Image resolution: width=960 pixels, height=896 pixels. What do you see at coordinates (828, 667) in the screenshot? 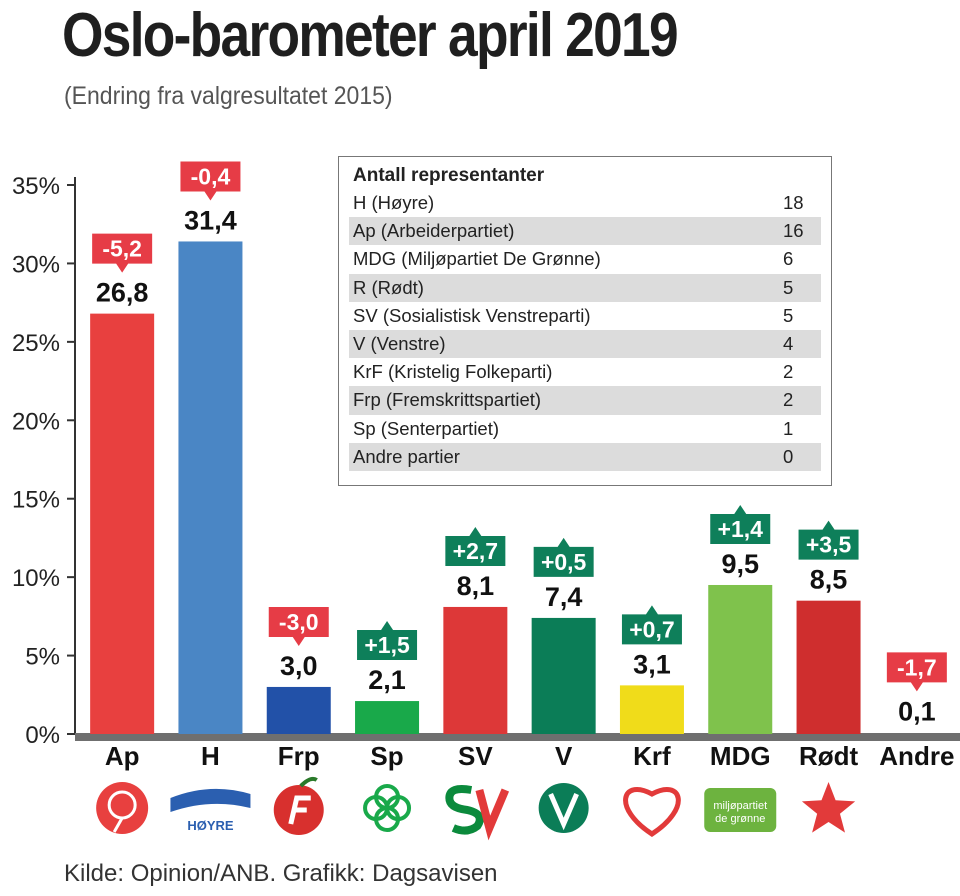
I see `bar-rødt` at bounding box center [828, 667].